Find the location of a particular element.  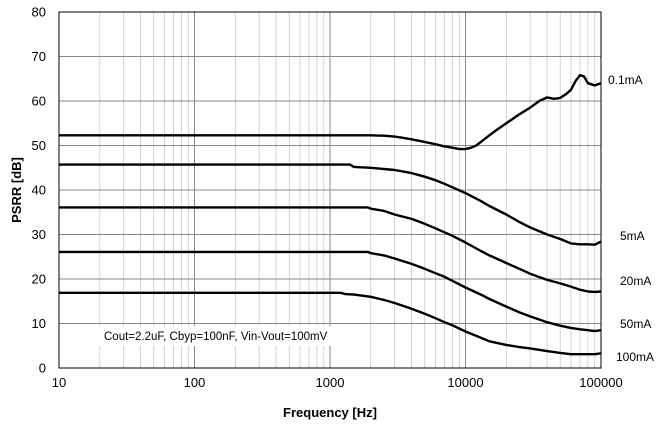

x-tick-label: 10000 is located at coordinates (465, 382).